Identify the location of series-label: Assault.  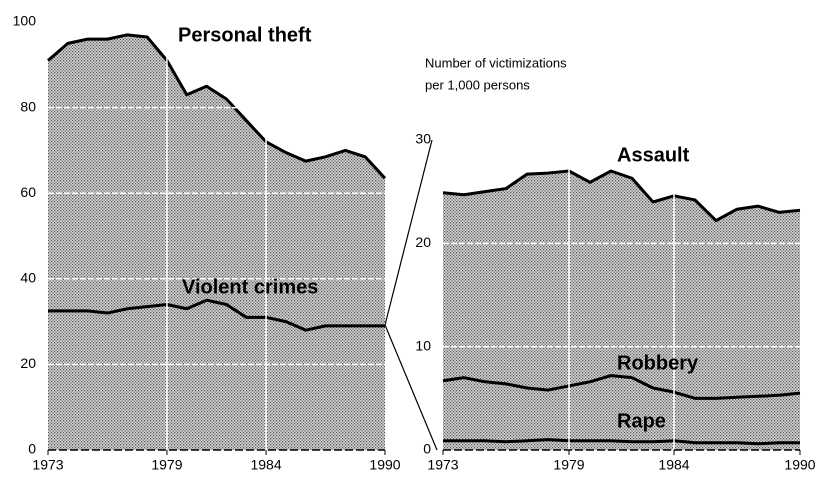
(653, 155).